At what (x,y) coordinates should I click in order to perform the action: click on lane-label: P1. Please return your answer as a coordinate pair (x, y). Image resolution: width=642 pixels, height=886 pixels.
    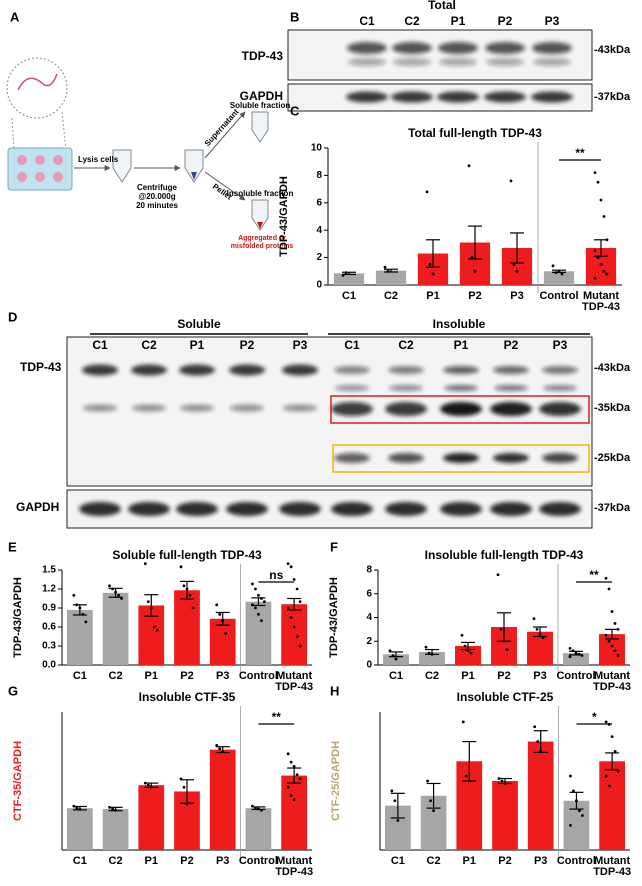
    Looking at the image, I should click on (197, 345).